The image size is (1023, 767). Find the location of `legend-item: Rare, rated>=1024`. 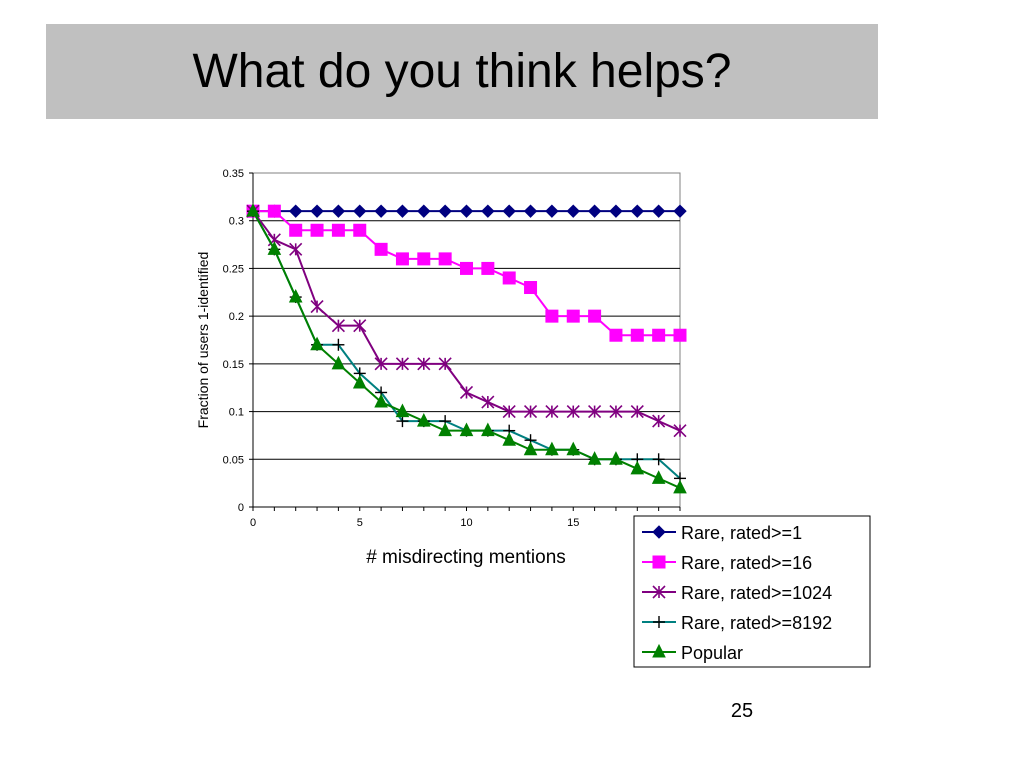

legend-item: Rare, rated>=1024 is located at coordinates (737, 593).